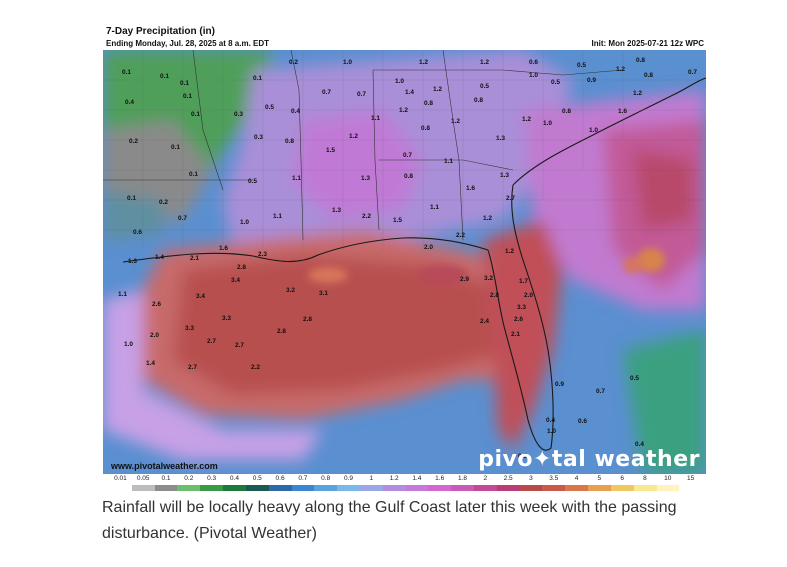  Describe the element at coordinates (485, 478) in the screenshot. I see `scale-tick-label: 2` at that location.